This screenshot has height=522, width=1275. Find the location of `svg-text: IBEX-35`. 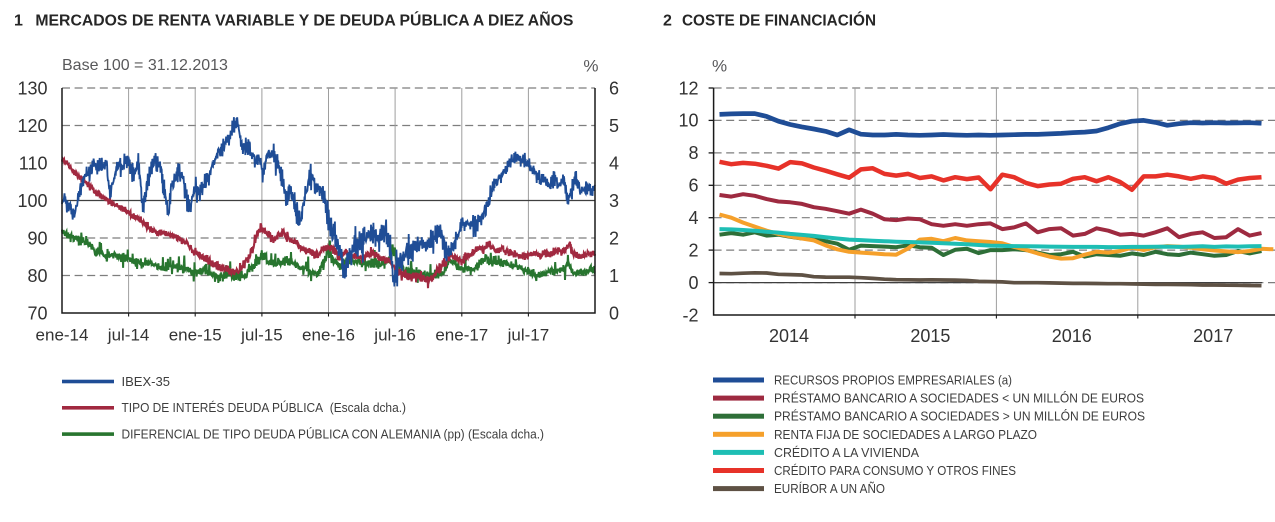

svg-text: IBEX-35 is located at coordinates (146, 381).